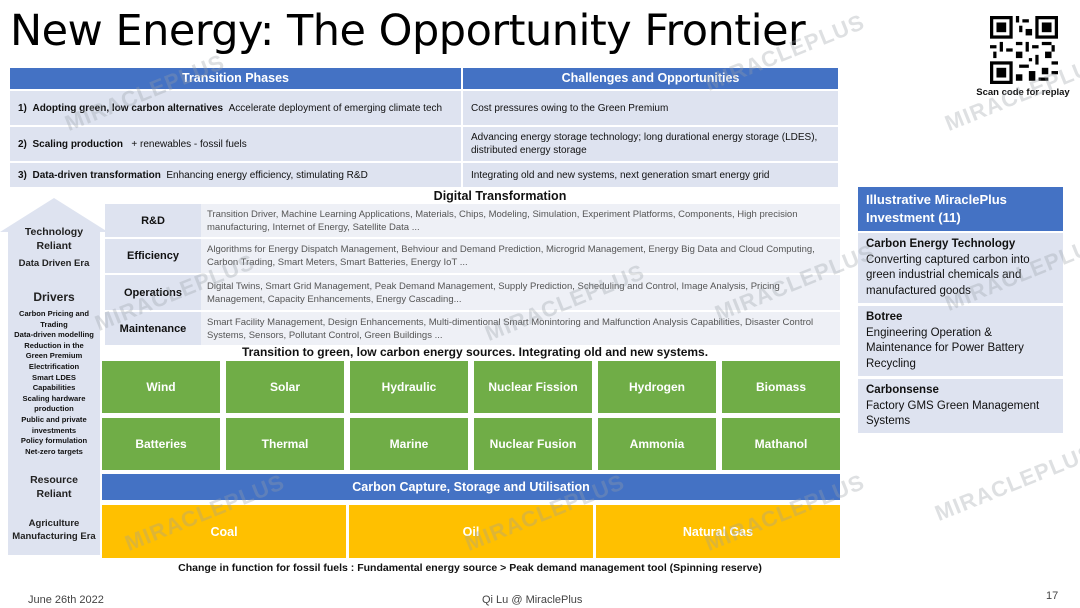  Describe the element at coordinates (532, 600) in the screenshot. I see `footer-author: Qi Lu @ MiraclePlus` at that location.